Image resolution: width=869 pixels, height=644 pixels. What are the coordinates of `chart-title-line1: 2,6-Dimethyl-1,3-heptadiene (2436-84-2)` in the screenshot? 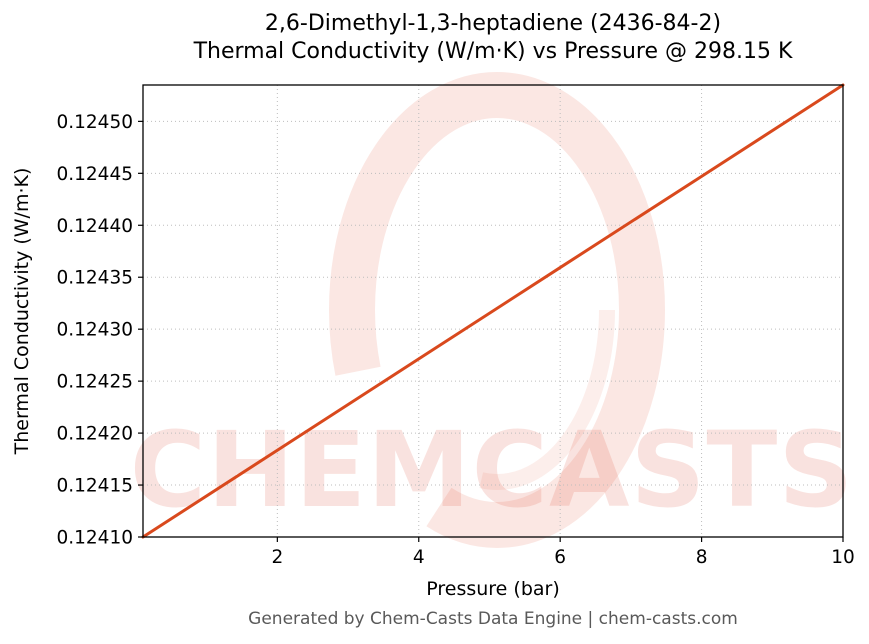 It's located at (493, 23).